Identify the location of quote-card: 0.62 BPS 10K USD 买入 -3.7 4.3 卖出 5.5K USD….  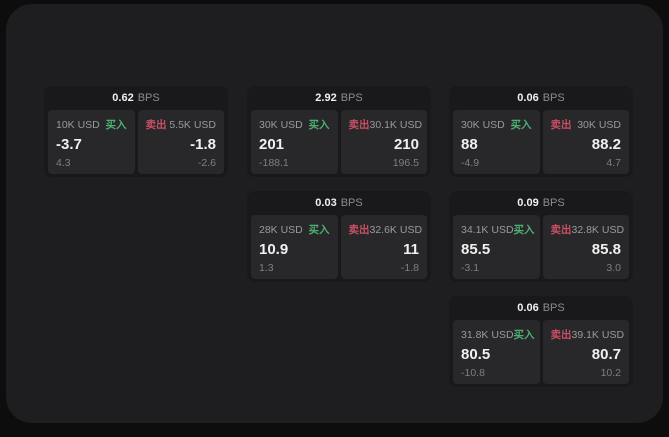
(136, 131).